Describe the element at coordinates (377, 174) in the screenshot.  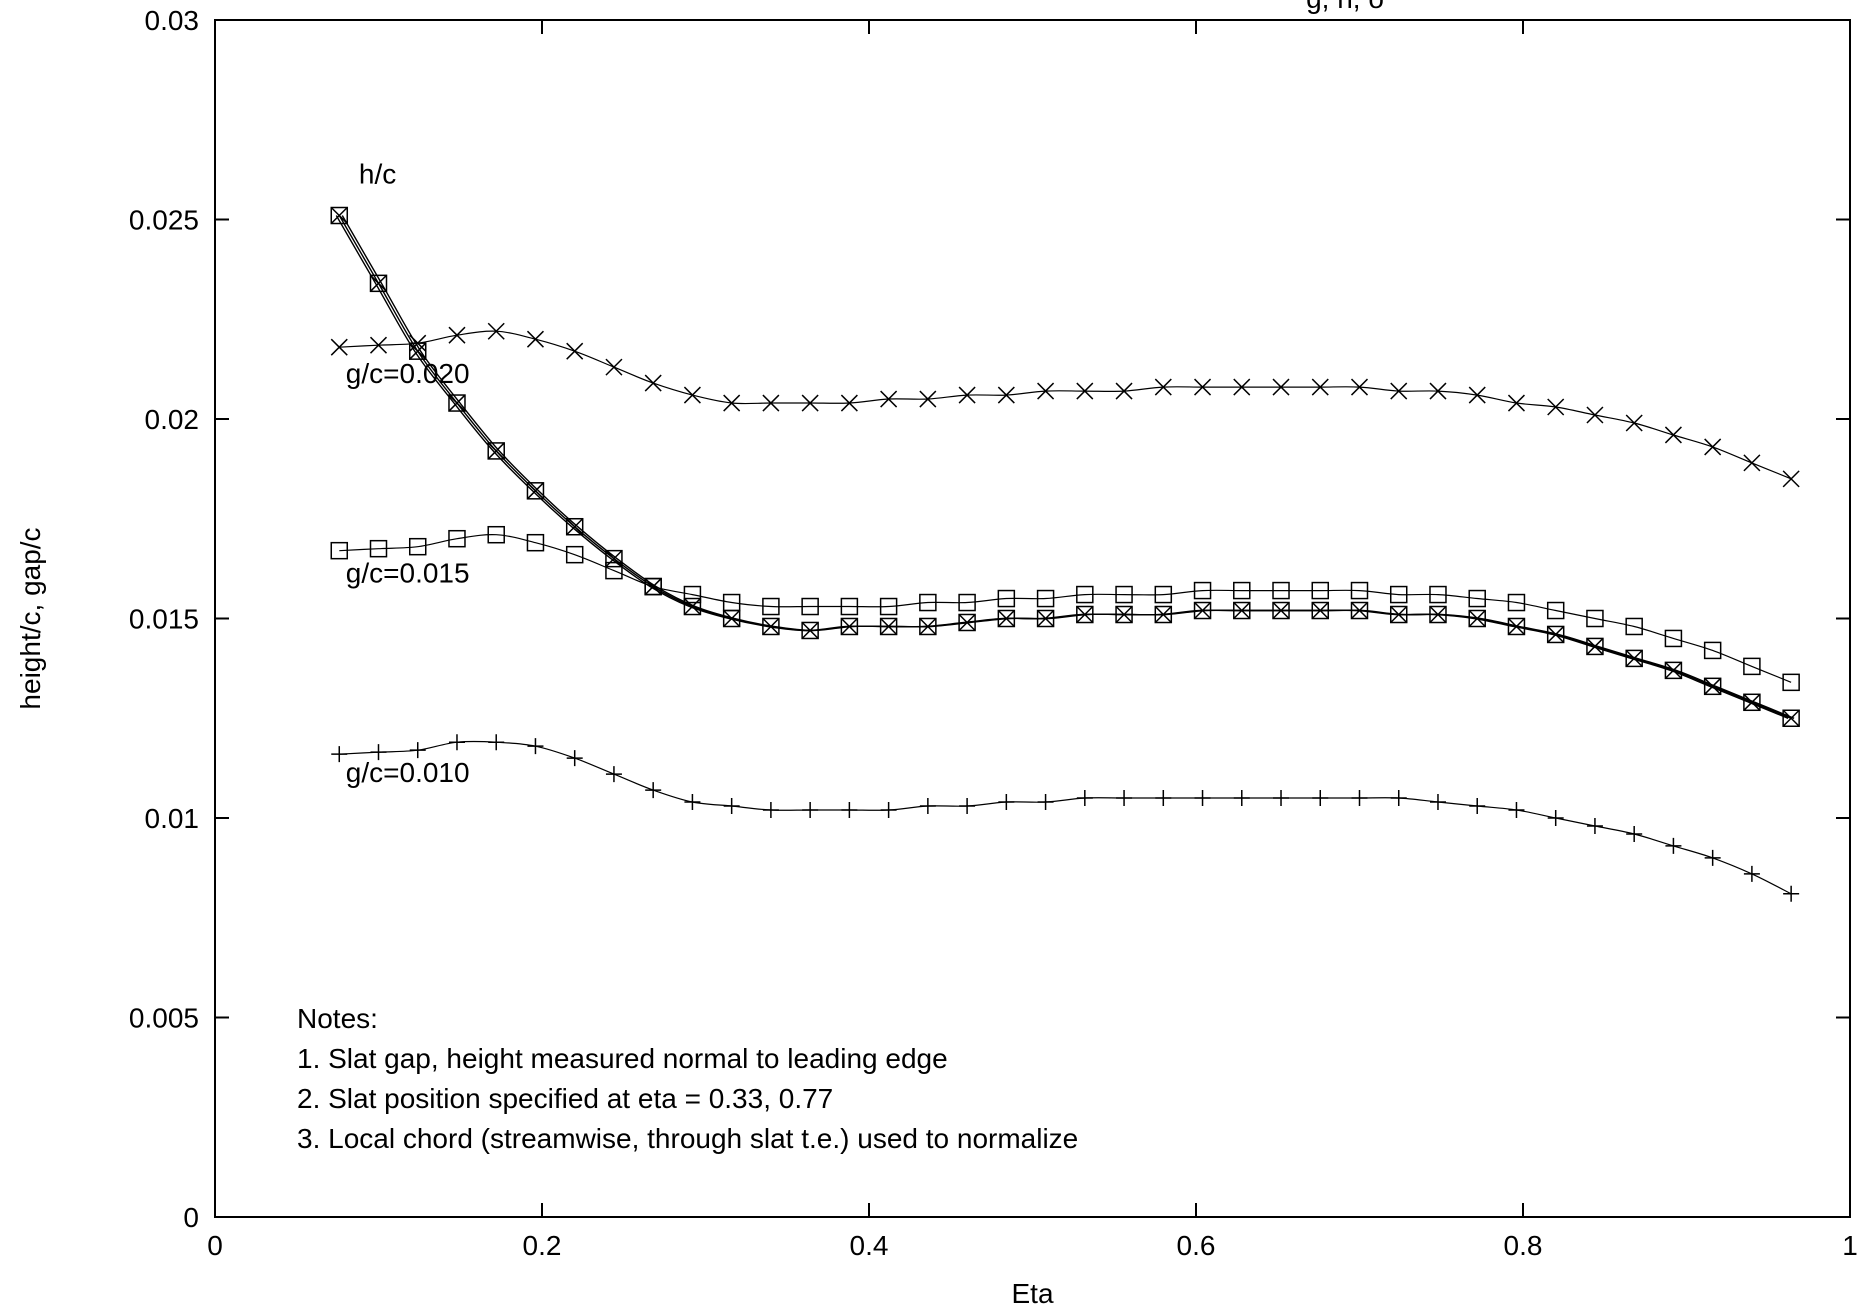
I see `annotation: h/c` at that location.